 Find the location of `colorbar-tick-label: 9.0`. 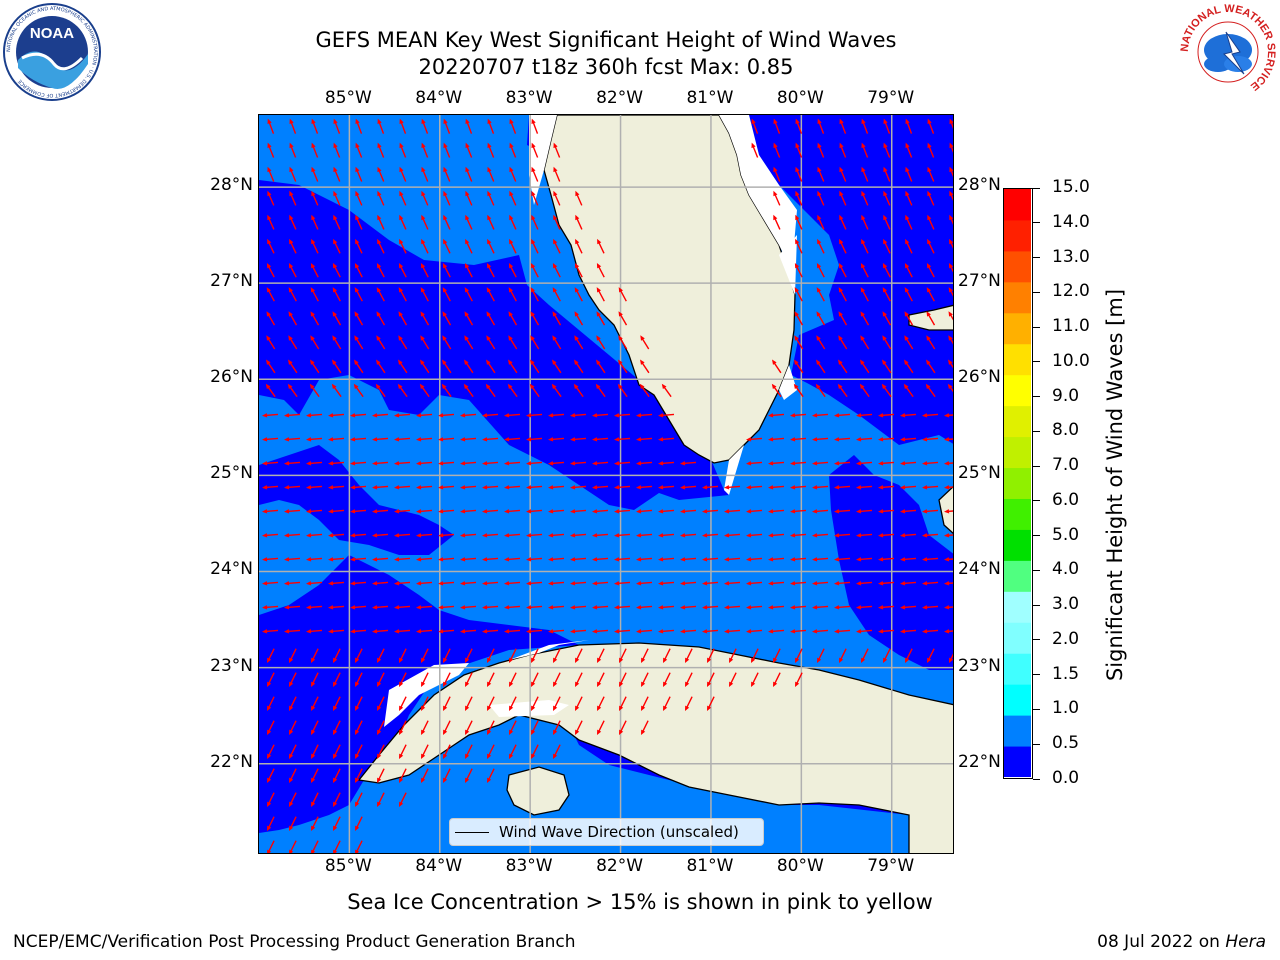

colorbar-tick-label: 9.0 is located at coordinates (1066, 395).